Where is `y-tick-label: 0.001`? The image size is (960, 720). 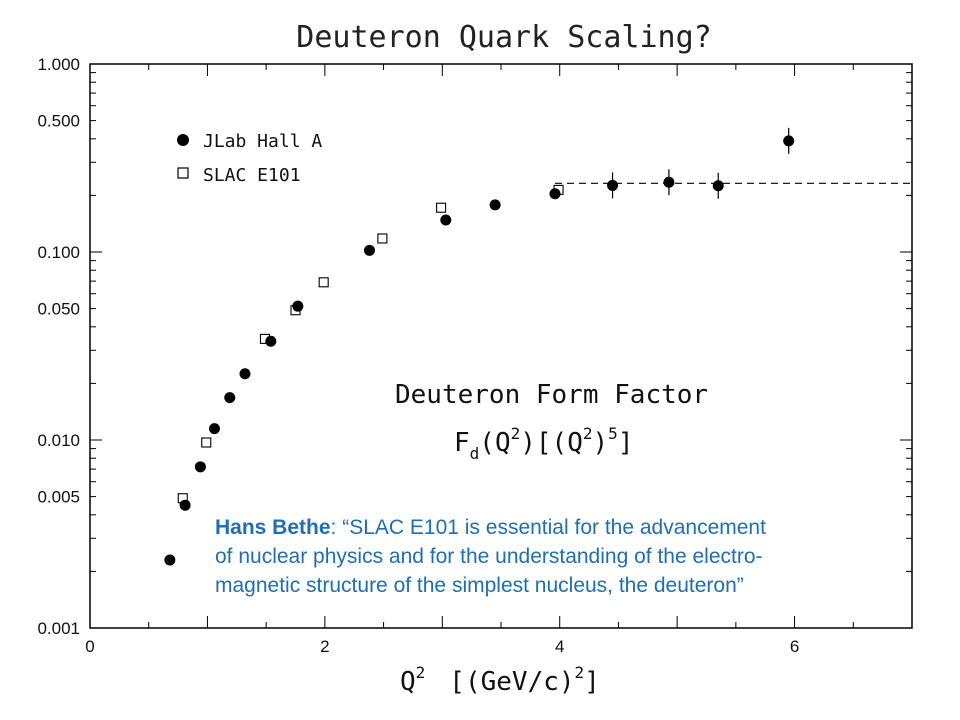 y-tick-label: 0.001 is located at coordinates (58, 628).